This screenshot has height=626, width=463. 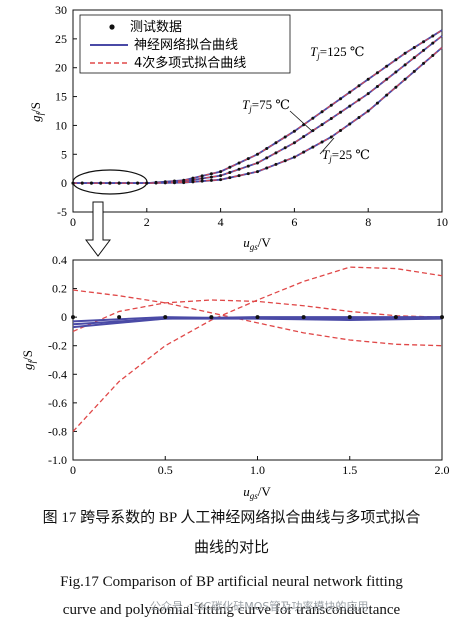 What do you see at coordinates (442, 470) in the screenshot?
I see `bottom-xtick-label: 2.0` at bounding box center [442, 470].